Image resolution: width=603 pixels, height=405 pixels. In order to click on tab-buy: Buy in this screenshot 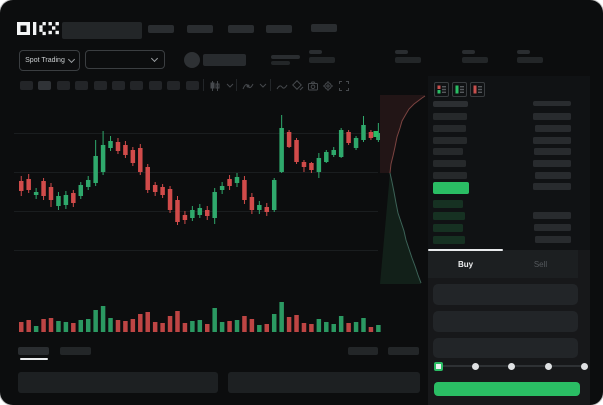, I will do `click(465, 264)`.